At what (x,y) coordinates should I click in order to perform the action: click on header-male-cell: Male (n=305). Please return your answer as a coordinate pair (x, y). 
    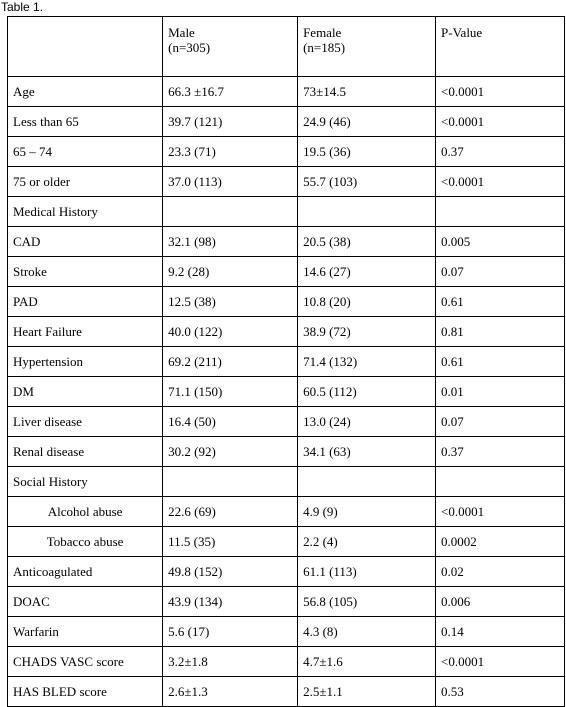
    Looking at the image, I should click on (231, 46).